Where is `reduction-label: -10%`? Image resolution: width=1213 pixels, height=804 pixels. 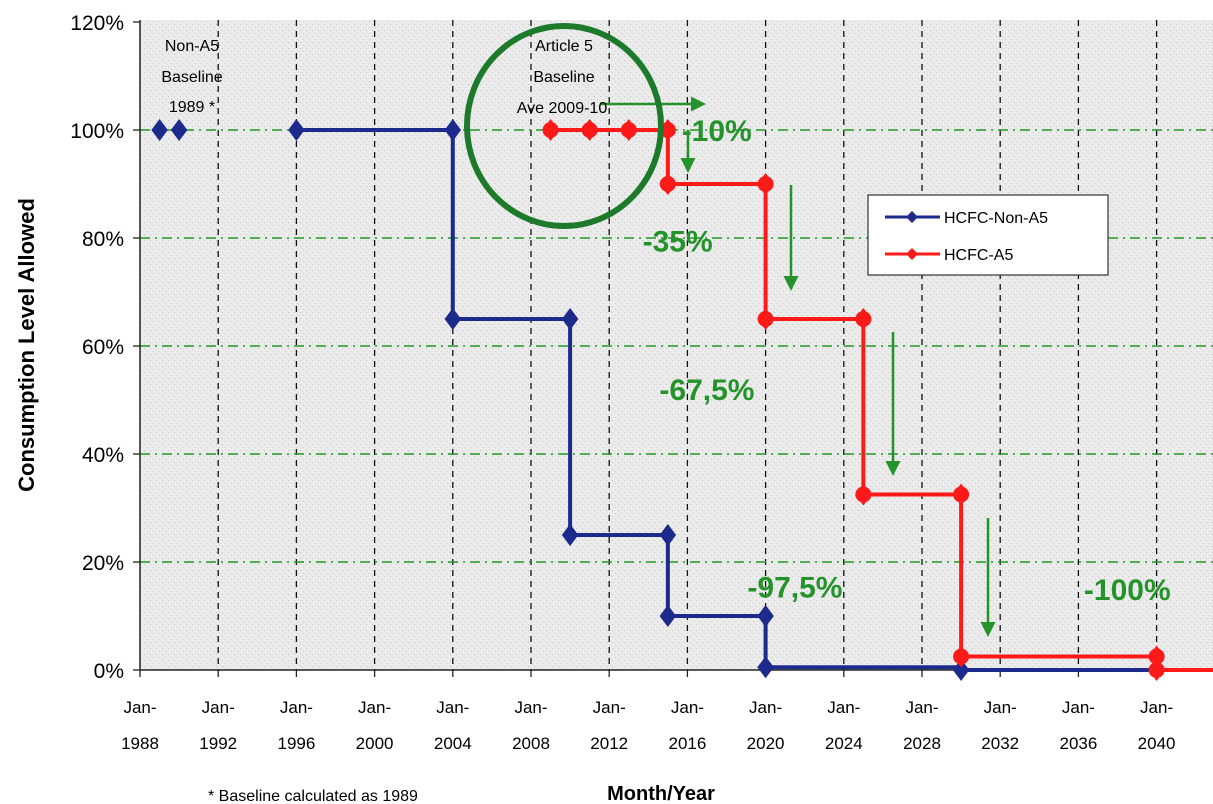 reduction-label: -10% is located at coordinates (717, 131).